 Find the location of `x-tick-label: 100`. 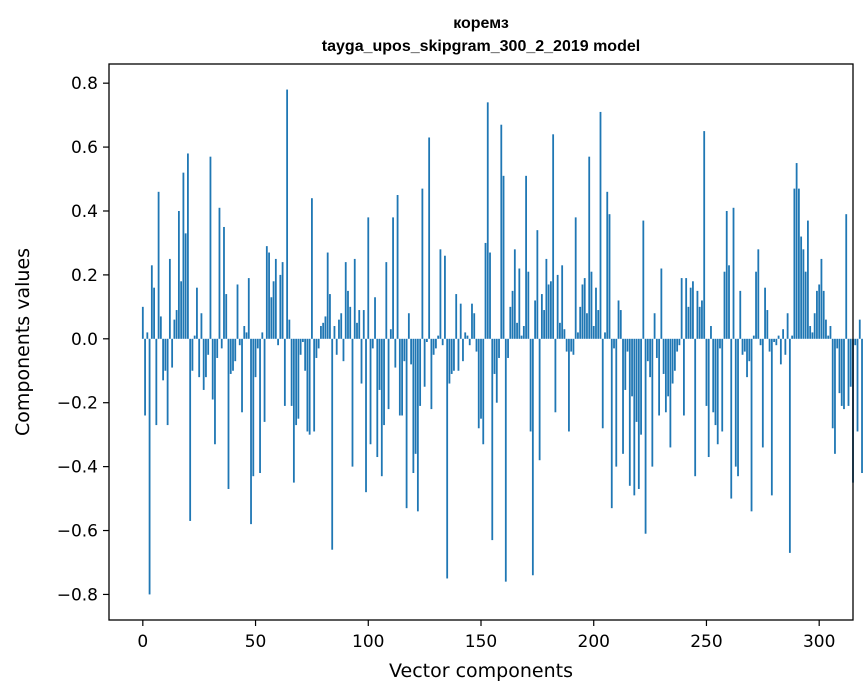

x-tick-label: 100 is located at coordinates (368, 642).